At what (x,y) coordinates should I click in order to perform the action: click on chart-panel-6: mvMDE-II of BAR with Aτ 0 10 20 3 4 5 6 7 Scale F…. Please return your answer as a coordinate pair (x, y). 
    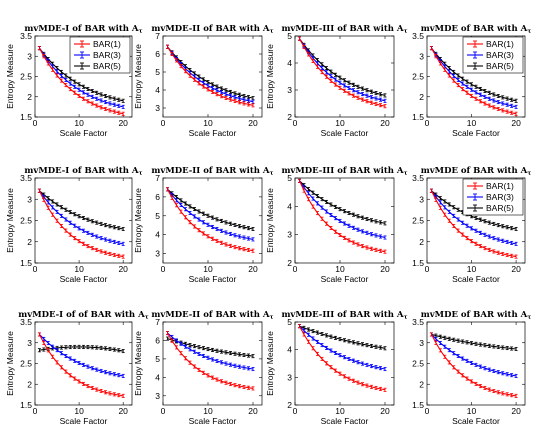
    Looking at the image, I should click on (203, 225).